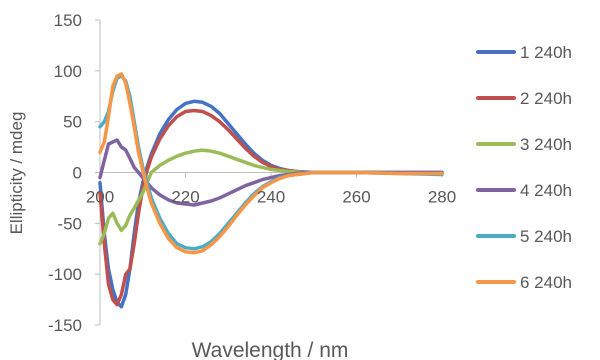  Describe the element at coordinates (77, 173) in the screenshot. I see `y-tick-label: 0` at that location.